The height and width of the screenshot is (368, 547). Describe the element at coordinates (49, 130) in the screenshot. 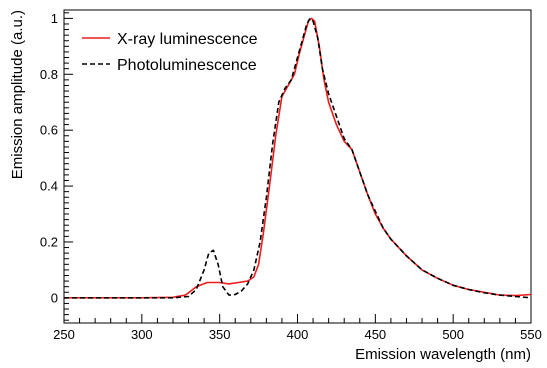

I see `y-tick-label: 0.6` at that location.